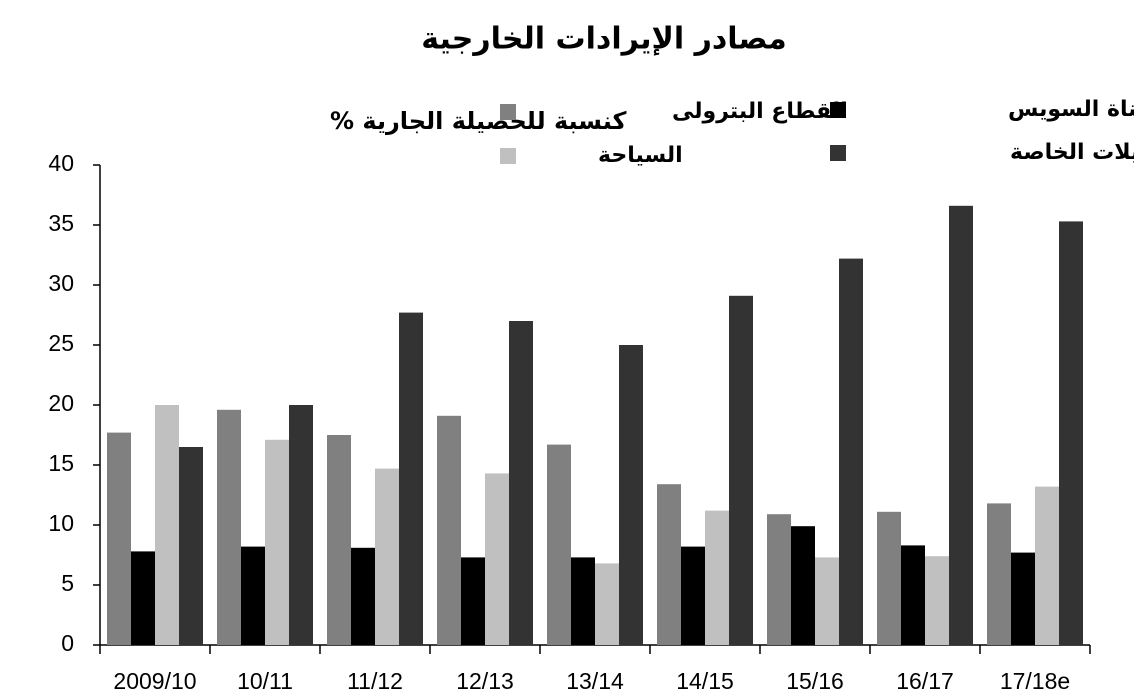  What do you see at coordinates (61, 223) in the screenshot?
I see `y-tick-label: 35` at bounding box center [61, 223].